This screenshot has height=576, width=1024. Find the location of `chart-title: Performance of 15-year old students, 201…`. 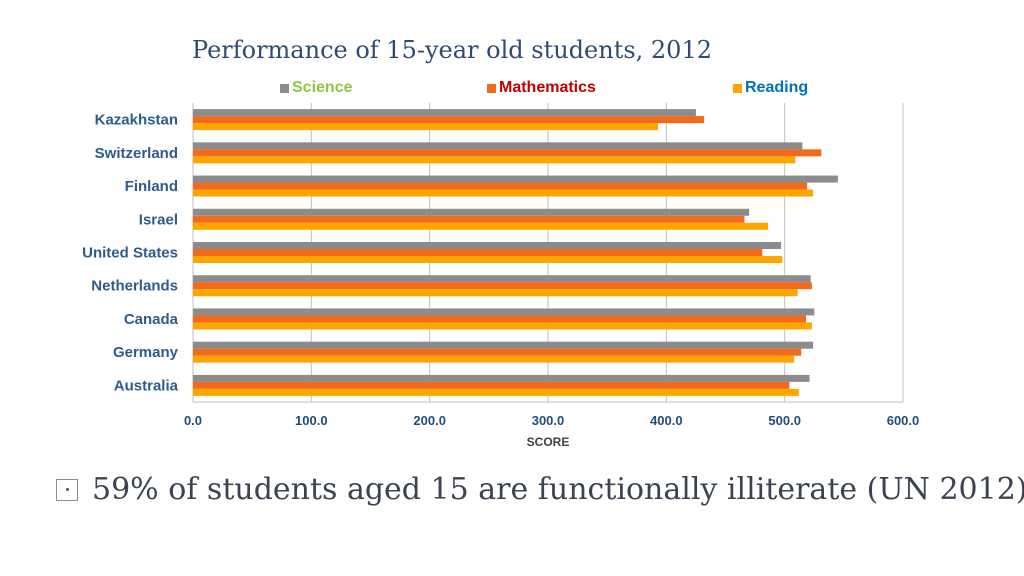

chart-title: Performance of 15-year old students, 201… is located at coordinates (452, 50).